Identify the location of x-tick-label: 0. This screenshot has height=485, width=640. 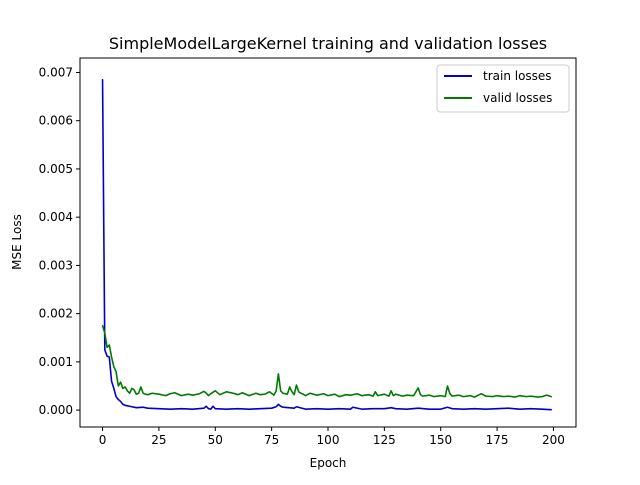
(103, 440).